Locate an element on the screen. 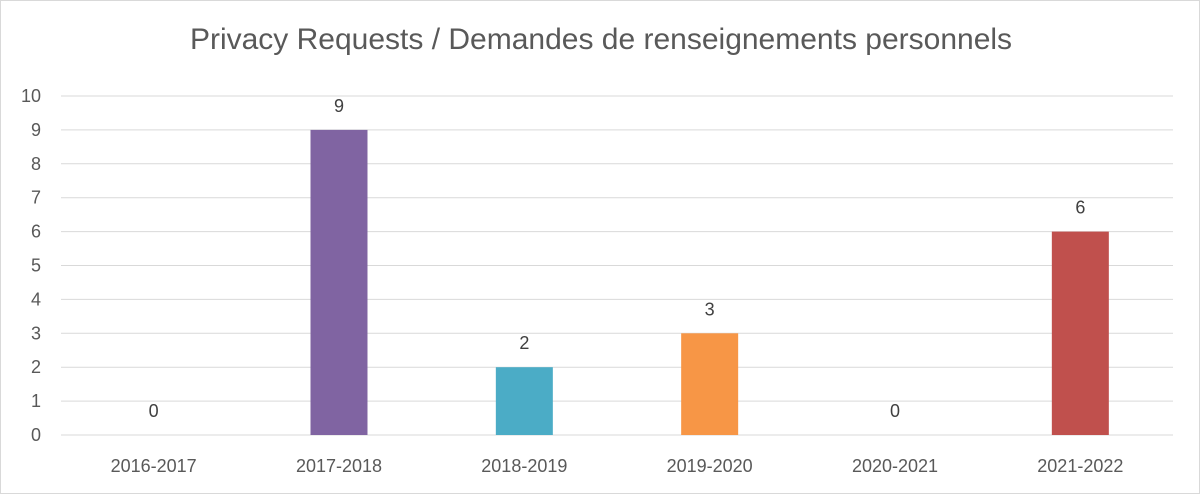  y-tick-label: 9 is located at coordinates (36, 130).